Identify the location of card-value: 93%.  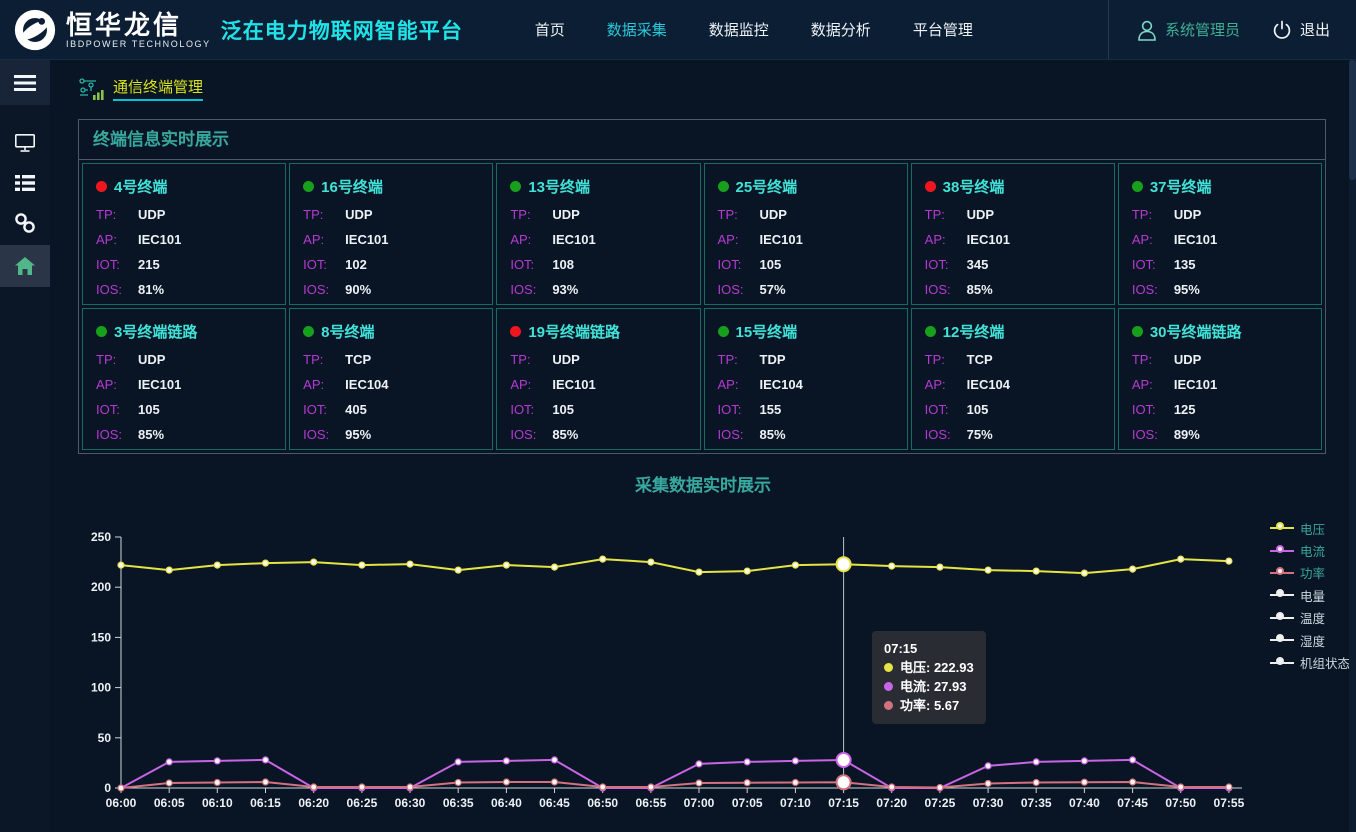
(565, 289).